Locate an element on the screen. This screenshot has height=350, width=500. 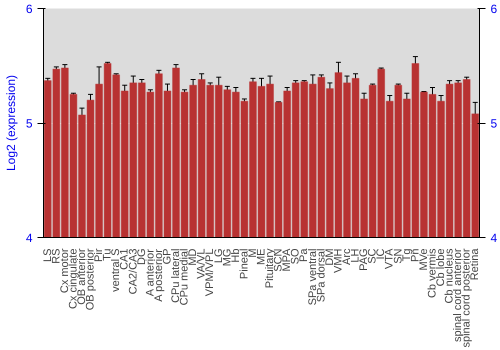
y2-tick-label: 5 is located at coordinates (494, 123).